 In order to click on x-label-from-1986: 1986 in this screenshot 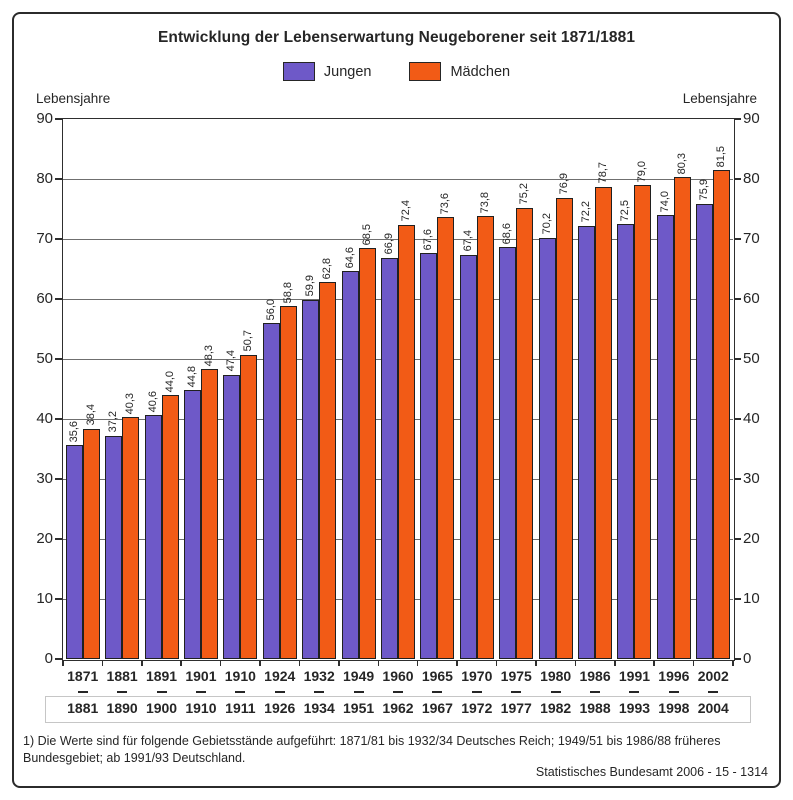, I will do `click(595, 676)`.